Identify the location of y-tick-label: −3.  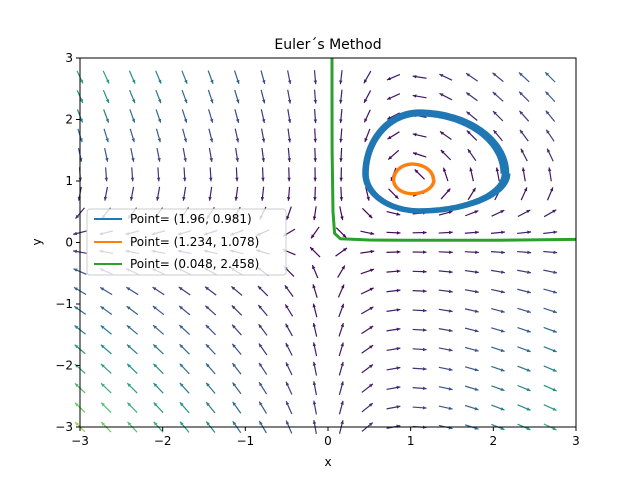
(64, 427).